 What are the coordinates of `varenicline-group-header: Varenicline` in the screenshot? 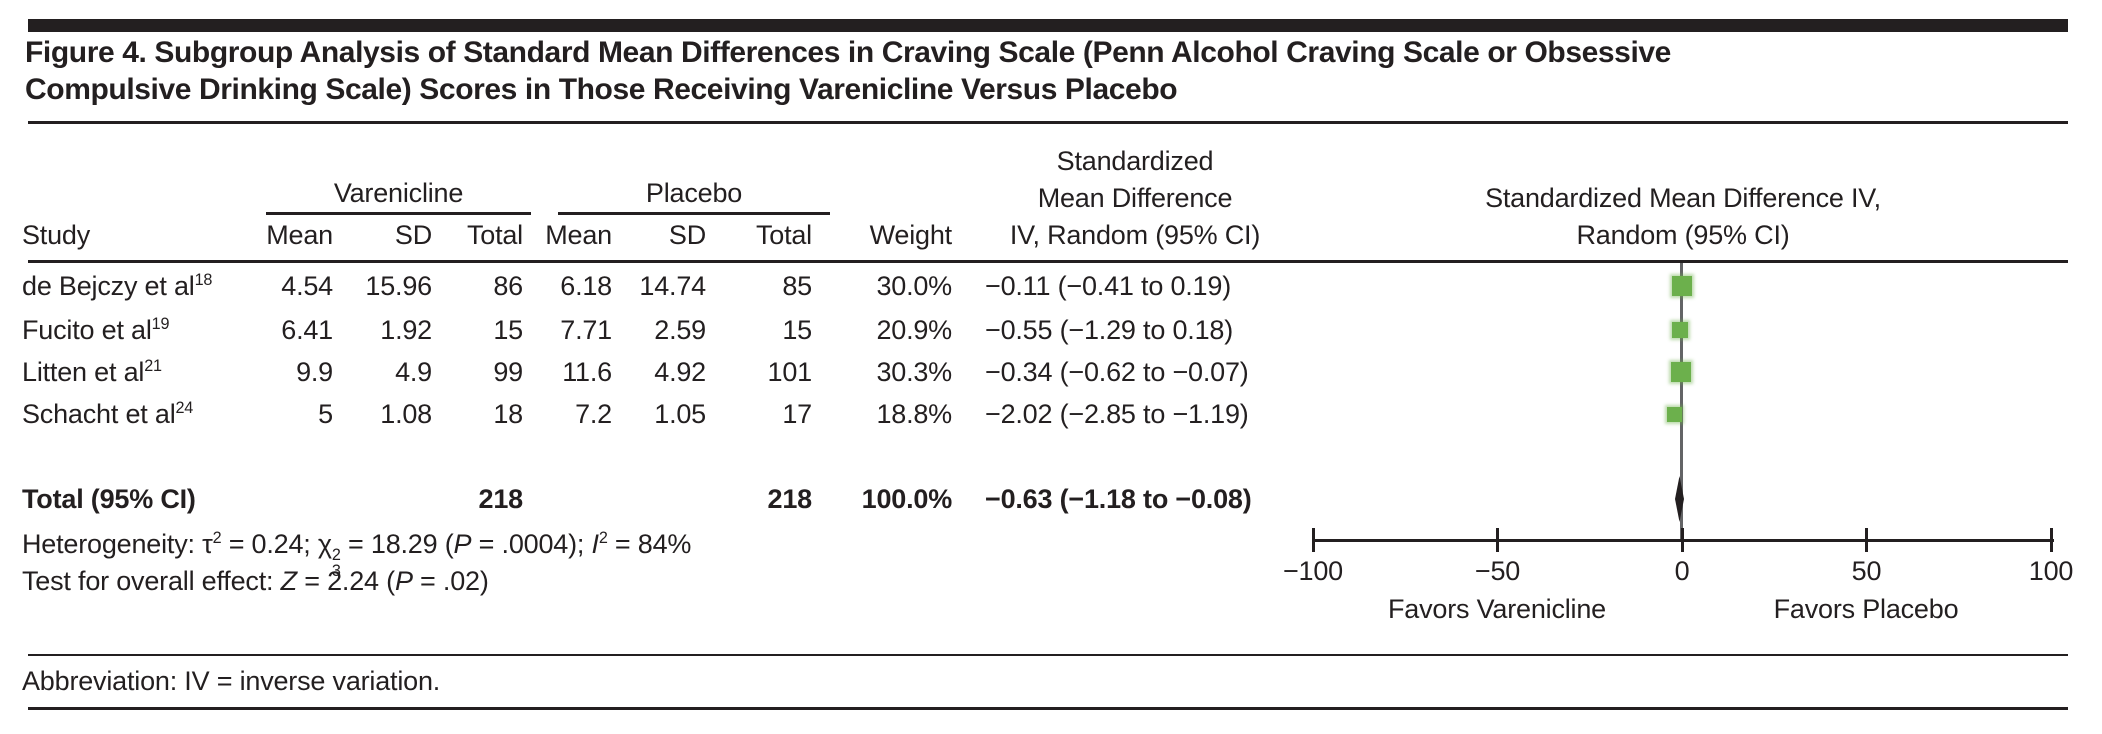 It's located at (398, 193).